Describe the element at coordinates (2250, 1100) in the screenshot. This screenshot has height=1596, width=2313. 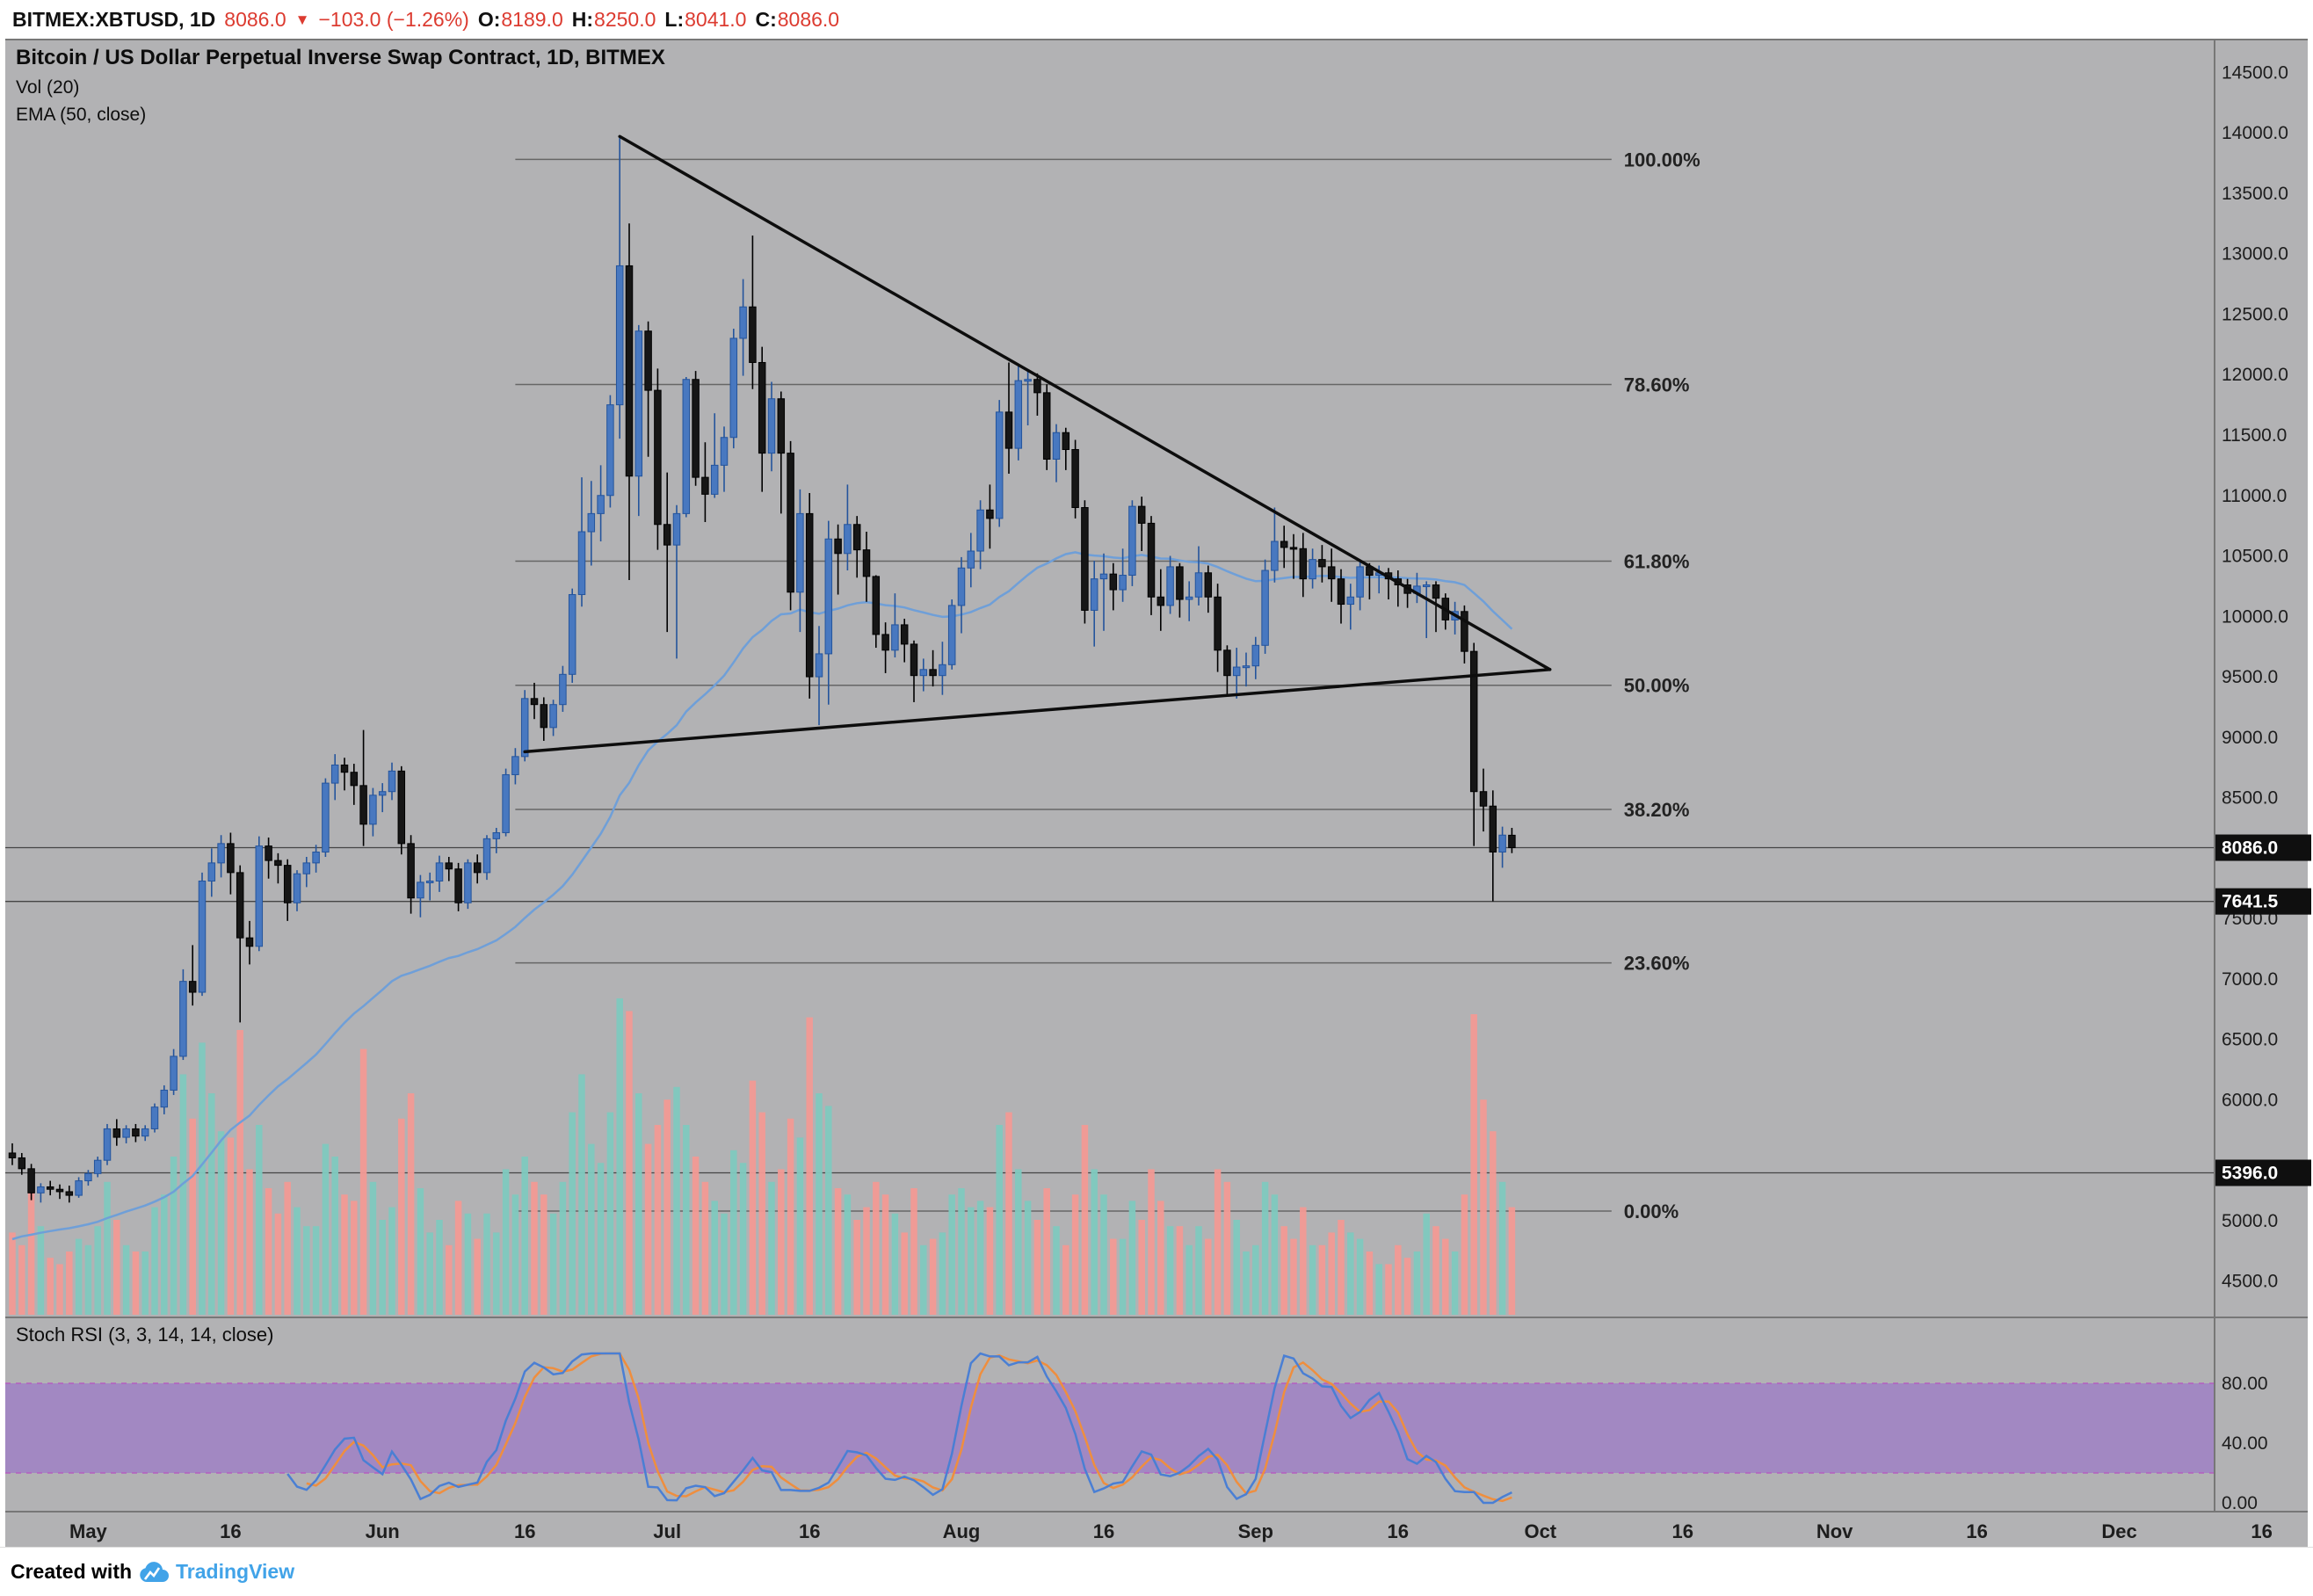
I see `svg-text: 6000.0` at that location.